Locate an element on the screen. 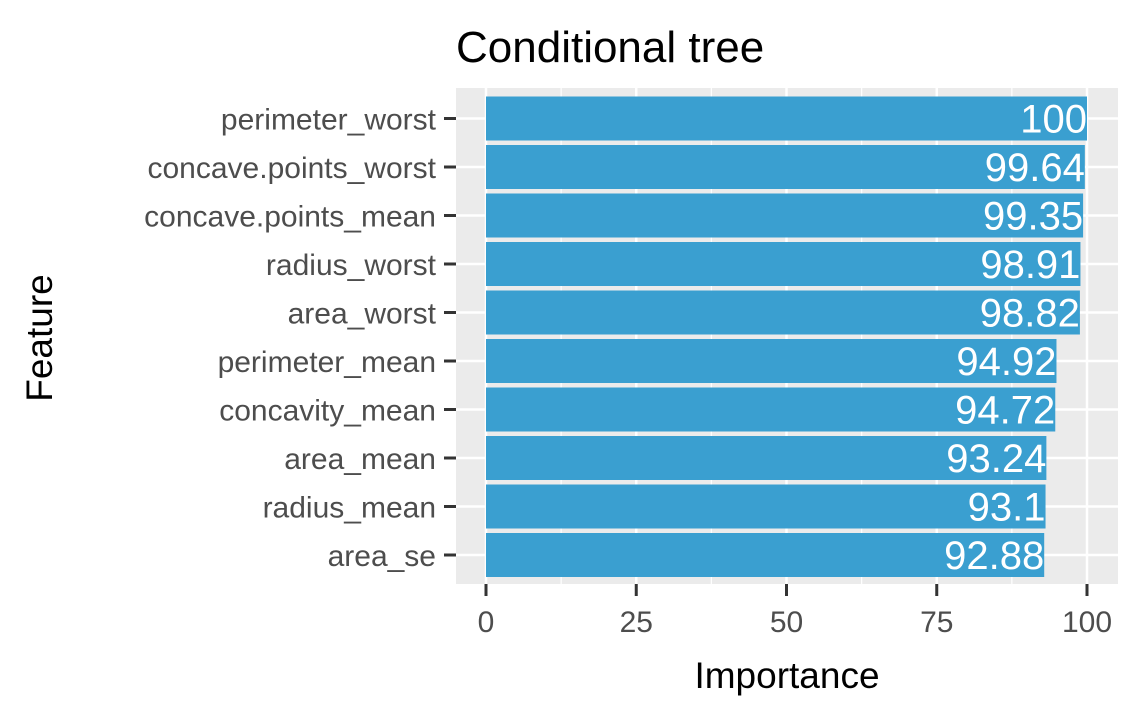 The image size is (1140, 720). bar-value-label: 98.91 is located at coordinates (1030, 265).